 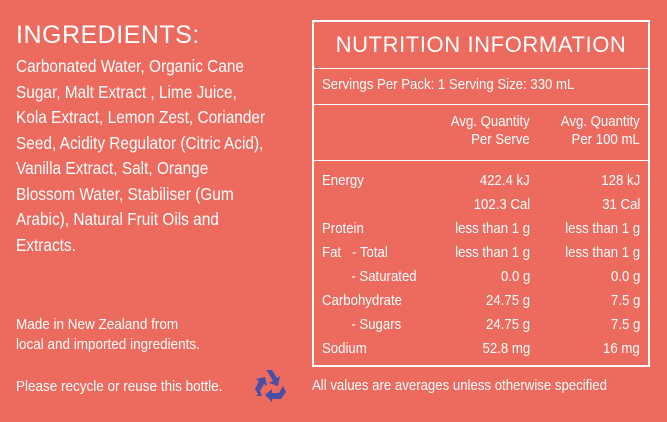 I want to click on per-serve-header: Avg. Quantity Per Serve, so click(x=490, y=131).